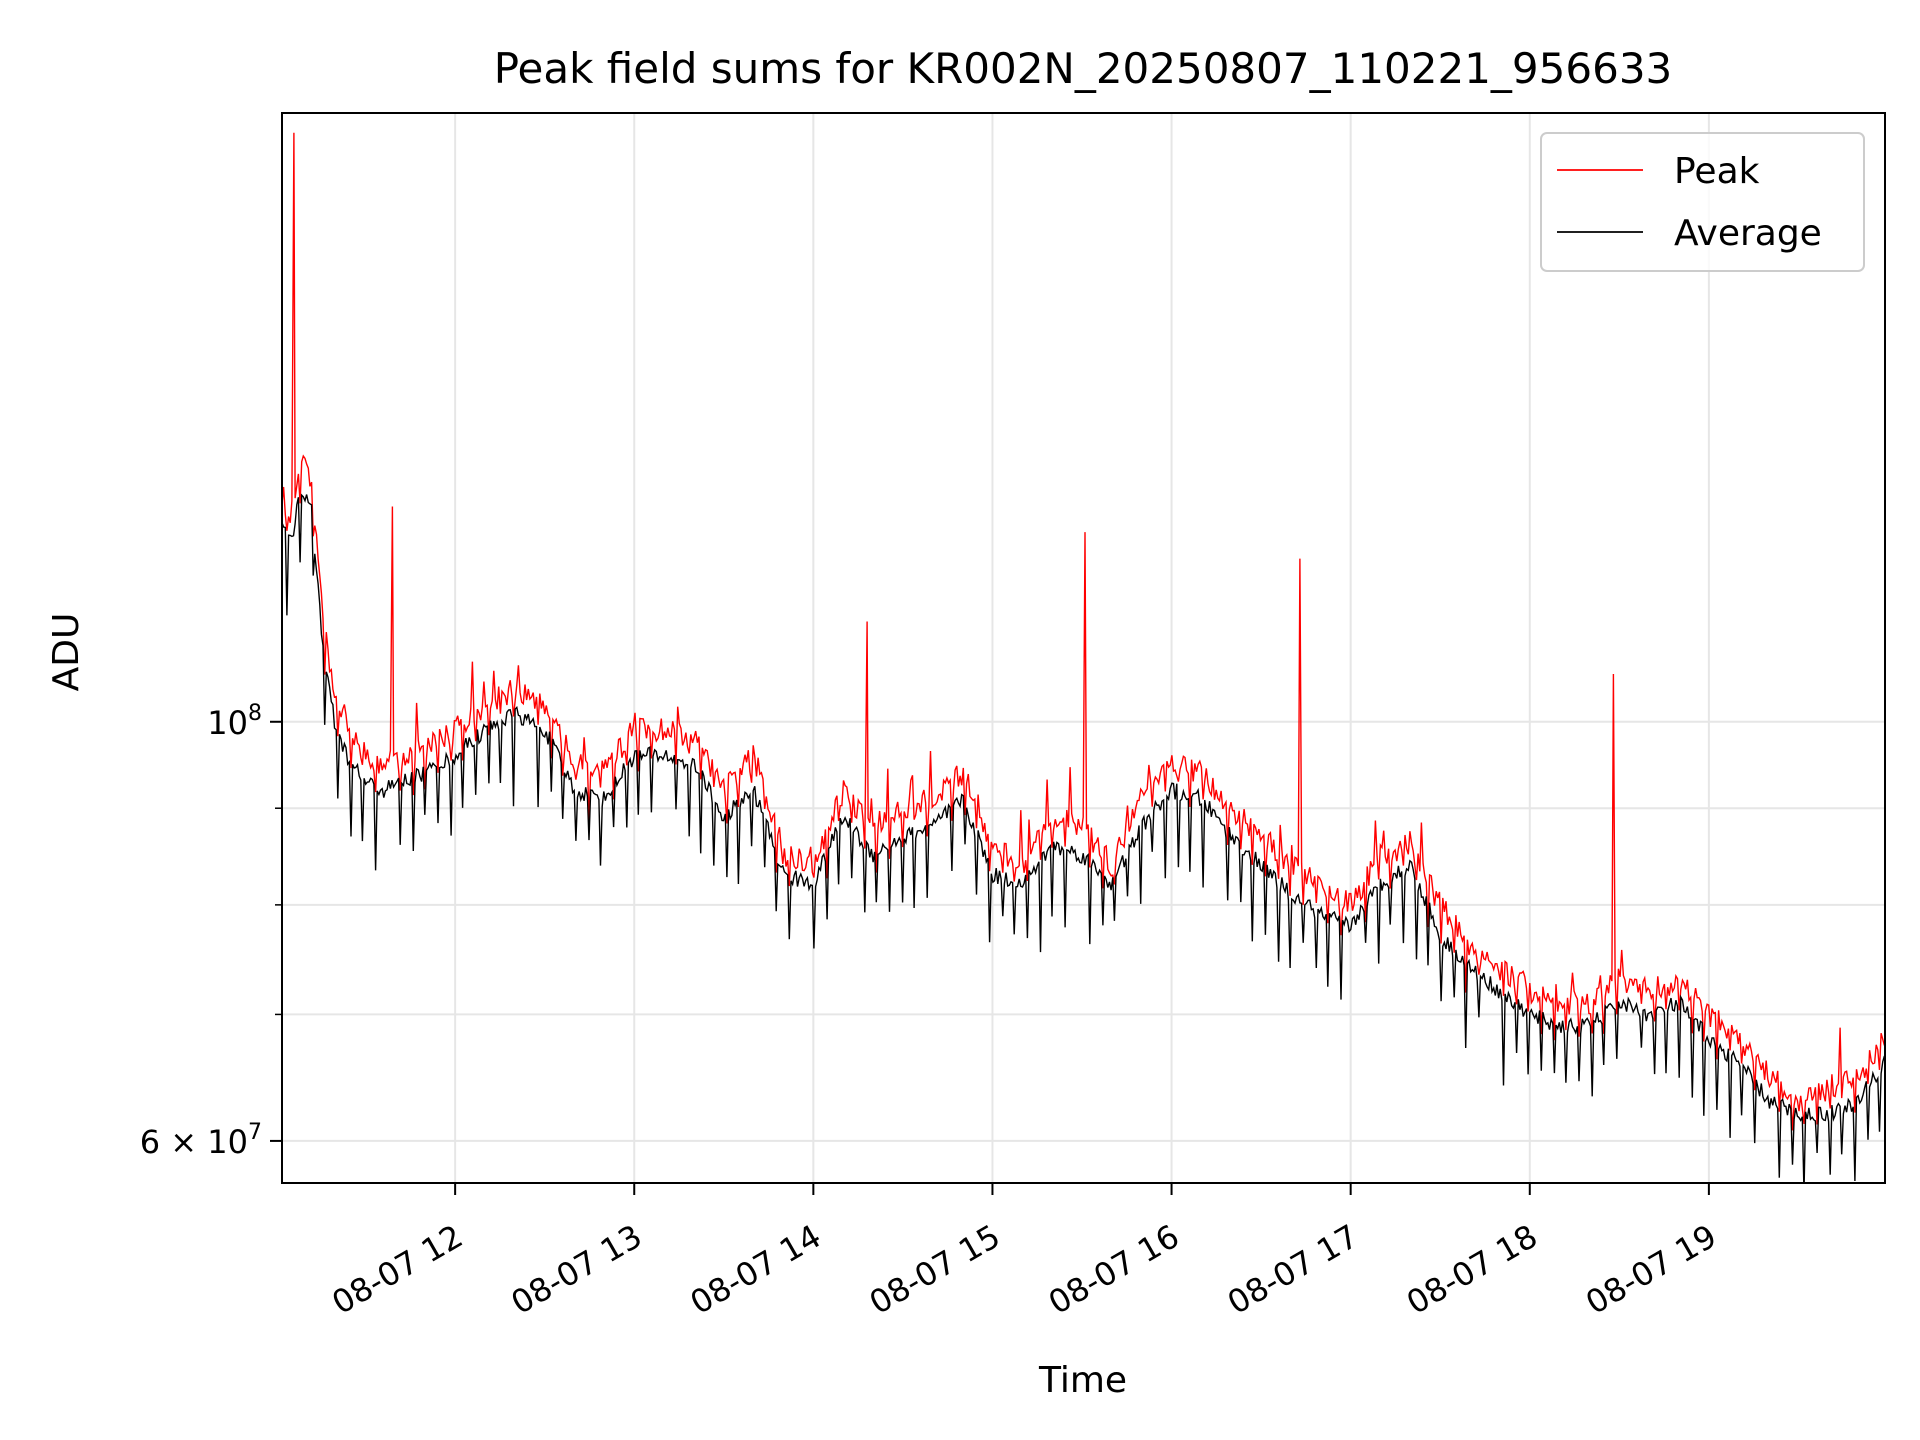 The width and height of the screenshot is (1920, 1440). What do you see at coordinates (1748, 233) in the screenshot?
I see `legend-average-label: Average` at bounding box center [1748, 233].